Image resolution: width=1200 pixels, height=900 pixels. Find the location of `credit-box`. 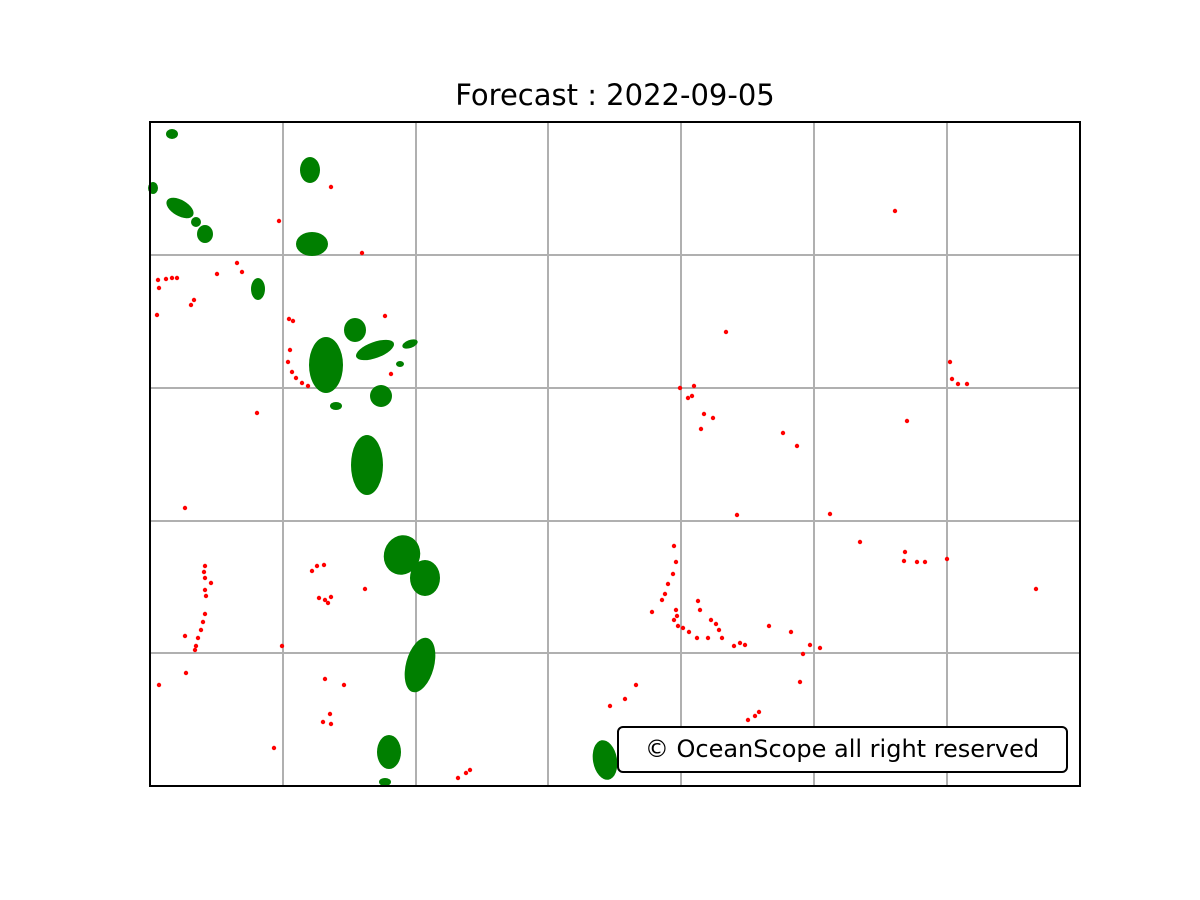

credit-box is located at coordinates (842, 749).